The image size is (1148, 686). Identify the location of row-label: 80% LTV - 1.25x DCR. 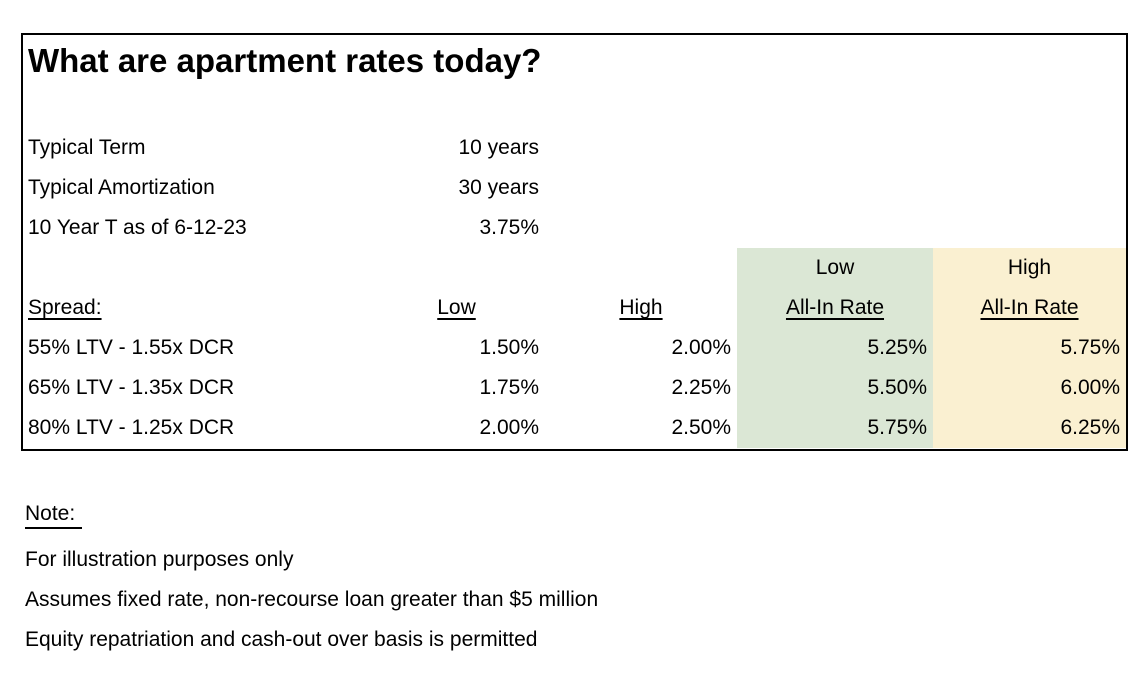
(131, 427).